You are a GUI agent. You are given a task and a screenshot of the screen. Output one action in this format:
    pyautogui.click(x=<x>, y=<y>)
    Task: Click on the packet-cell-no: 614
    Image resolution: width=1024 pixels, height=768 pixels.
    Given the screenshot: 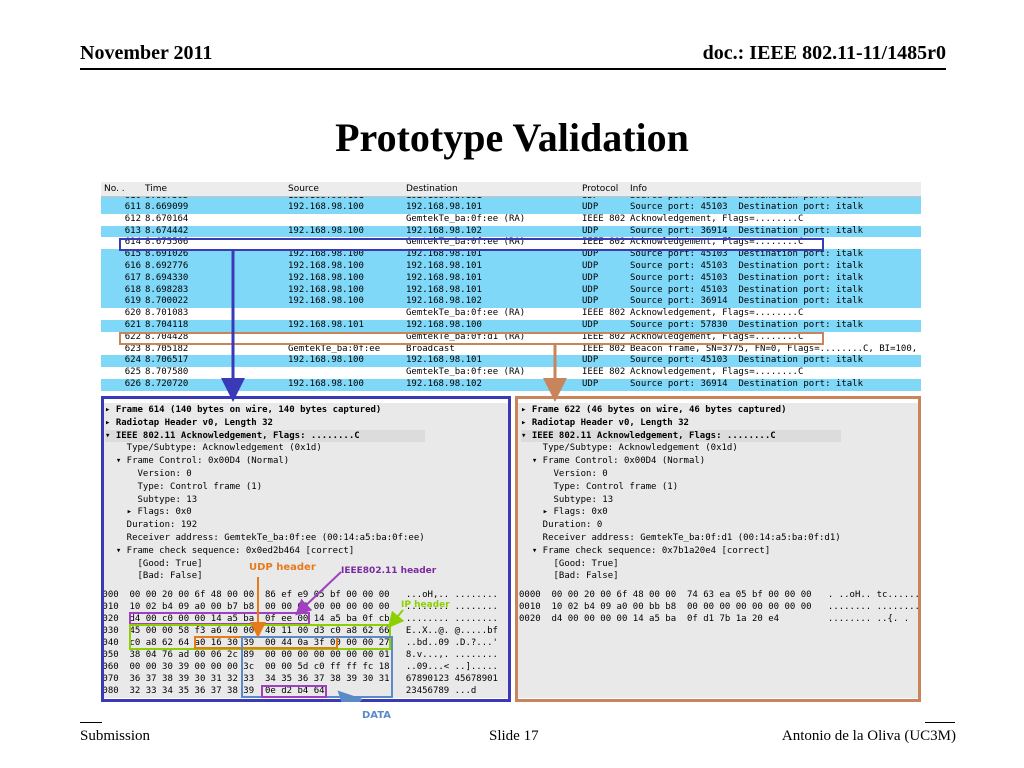 What is the action you would take?
    pyautogui.click(x=132, y=242)
    